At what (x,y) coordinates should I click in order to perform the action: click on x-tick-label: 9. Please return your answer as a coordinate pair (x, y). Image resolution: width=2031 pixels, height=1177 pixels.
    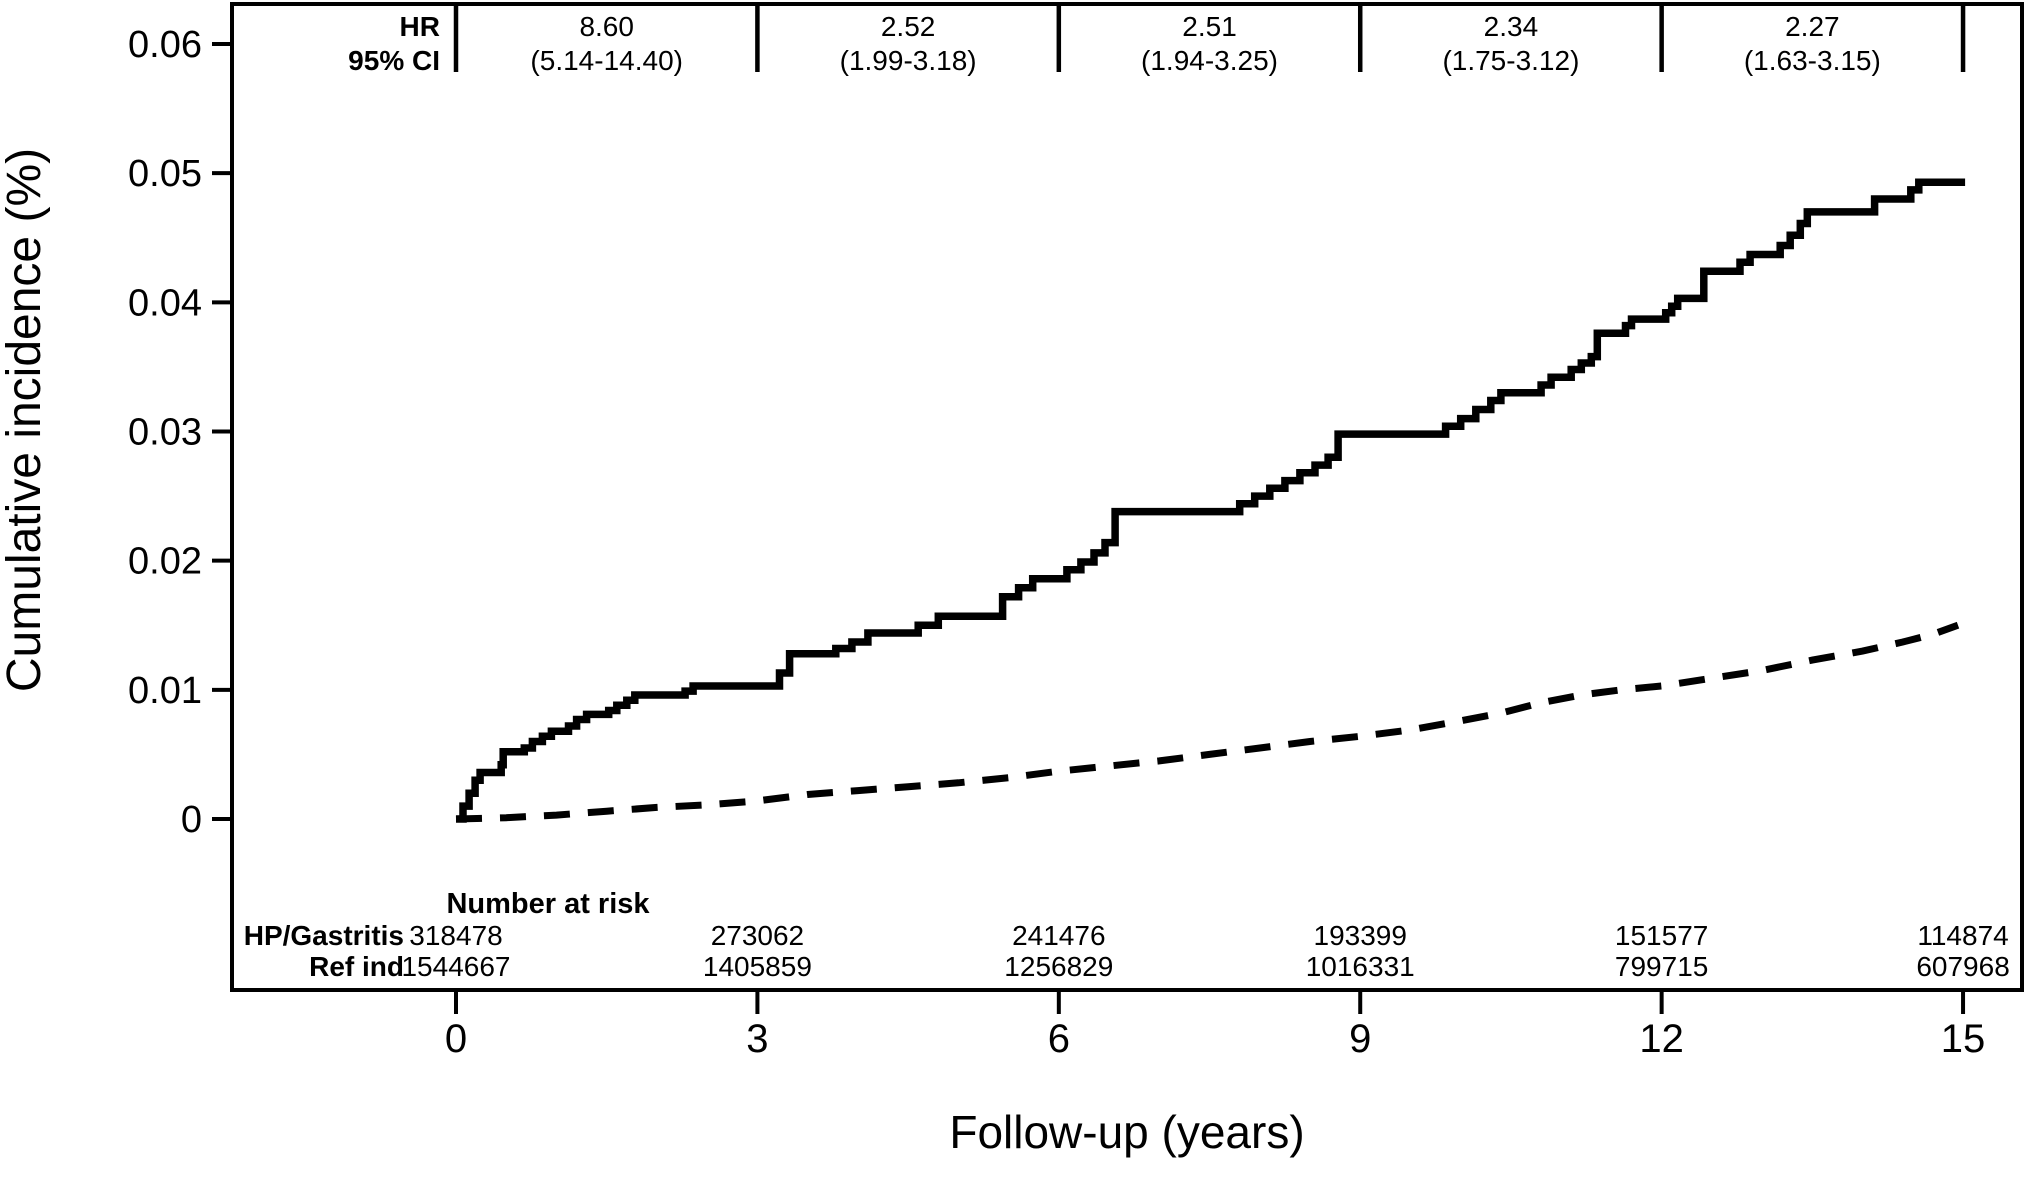
    Looking at the image, I should click on (1360, 1039).